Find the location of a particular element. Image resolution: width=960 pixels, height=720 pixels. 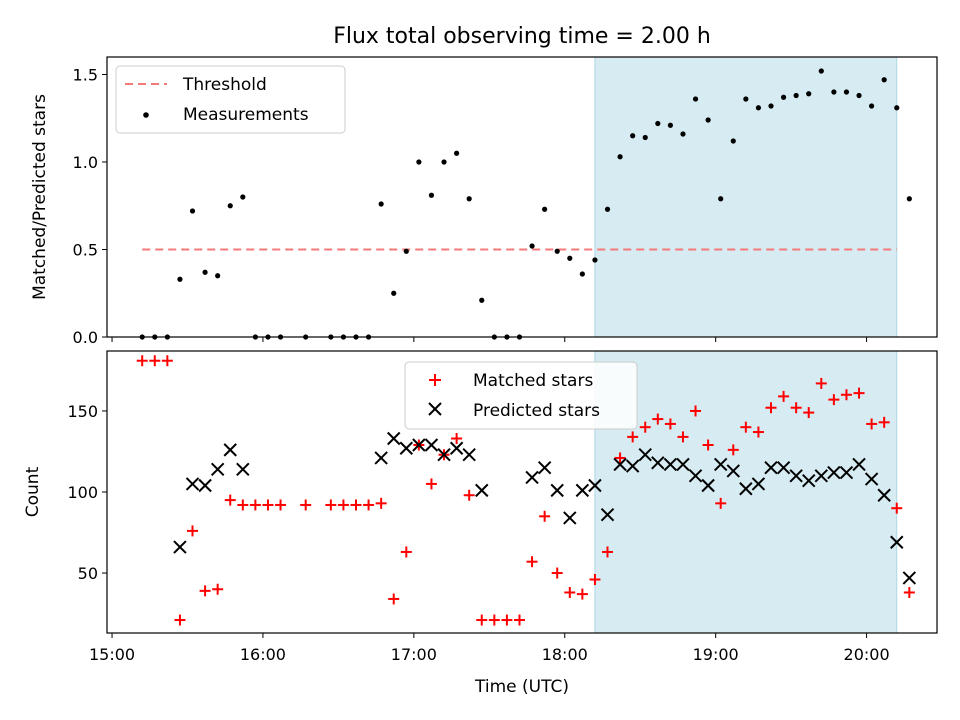

measurements-legend-swatch is located at coordinates (146, 115).